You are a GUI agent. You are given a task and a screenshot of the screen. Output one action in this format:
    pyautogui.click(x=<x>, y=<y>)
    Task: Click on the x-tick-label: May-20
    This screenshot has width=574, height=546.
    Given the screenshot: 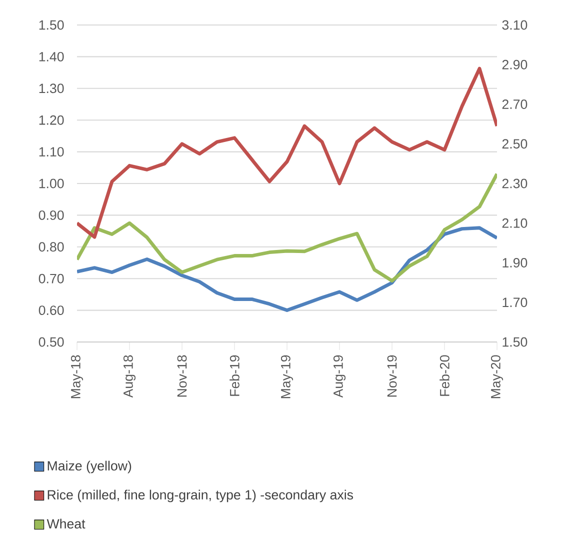 What is the action you would take?
    pyautogui.click(x=497, y=376)
    